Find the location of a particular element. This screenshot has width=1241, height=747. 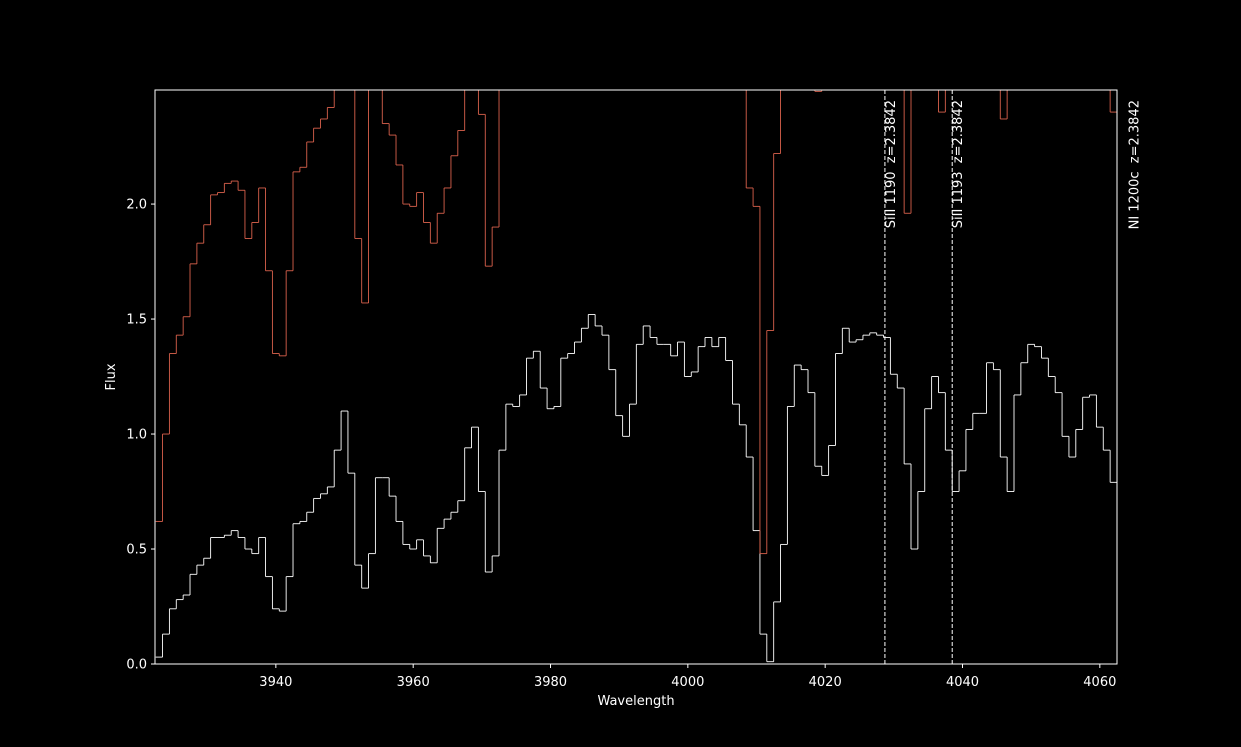

y-tick-label: 0.0 is located at coordinates (136, 665).